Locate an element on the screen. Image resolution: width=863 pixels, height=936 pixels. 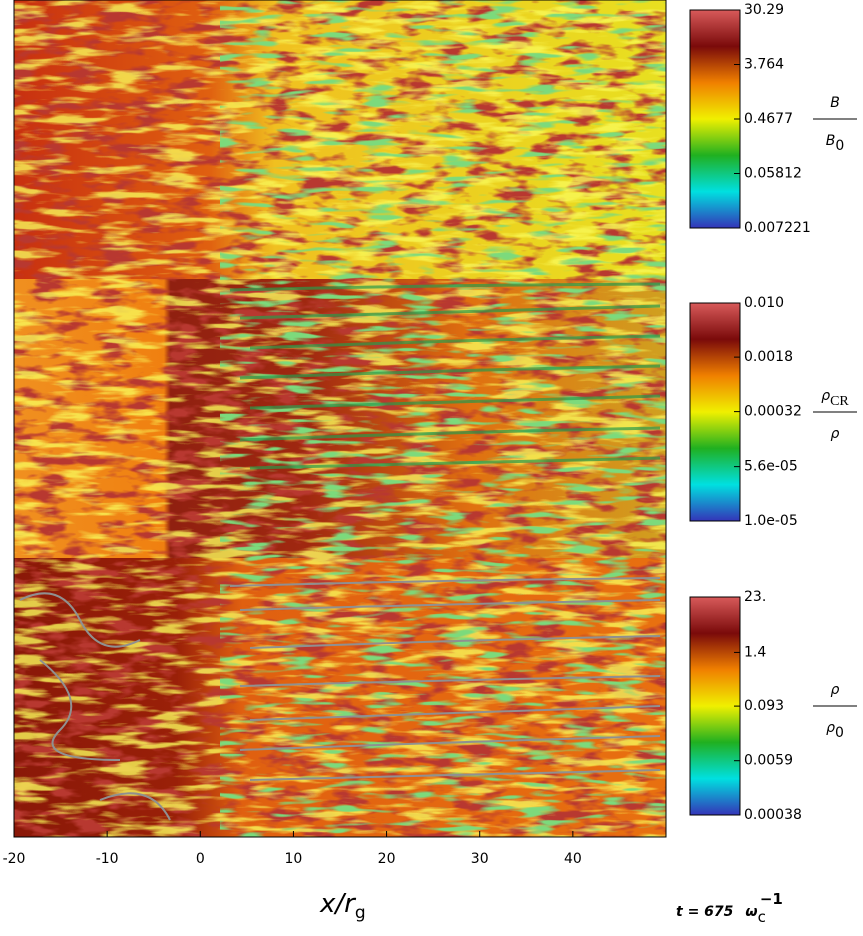
num-base: B is located at coordinates (835, 103).